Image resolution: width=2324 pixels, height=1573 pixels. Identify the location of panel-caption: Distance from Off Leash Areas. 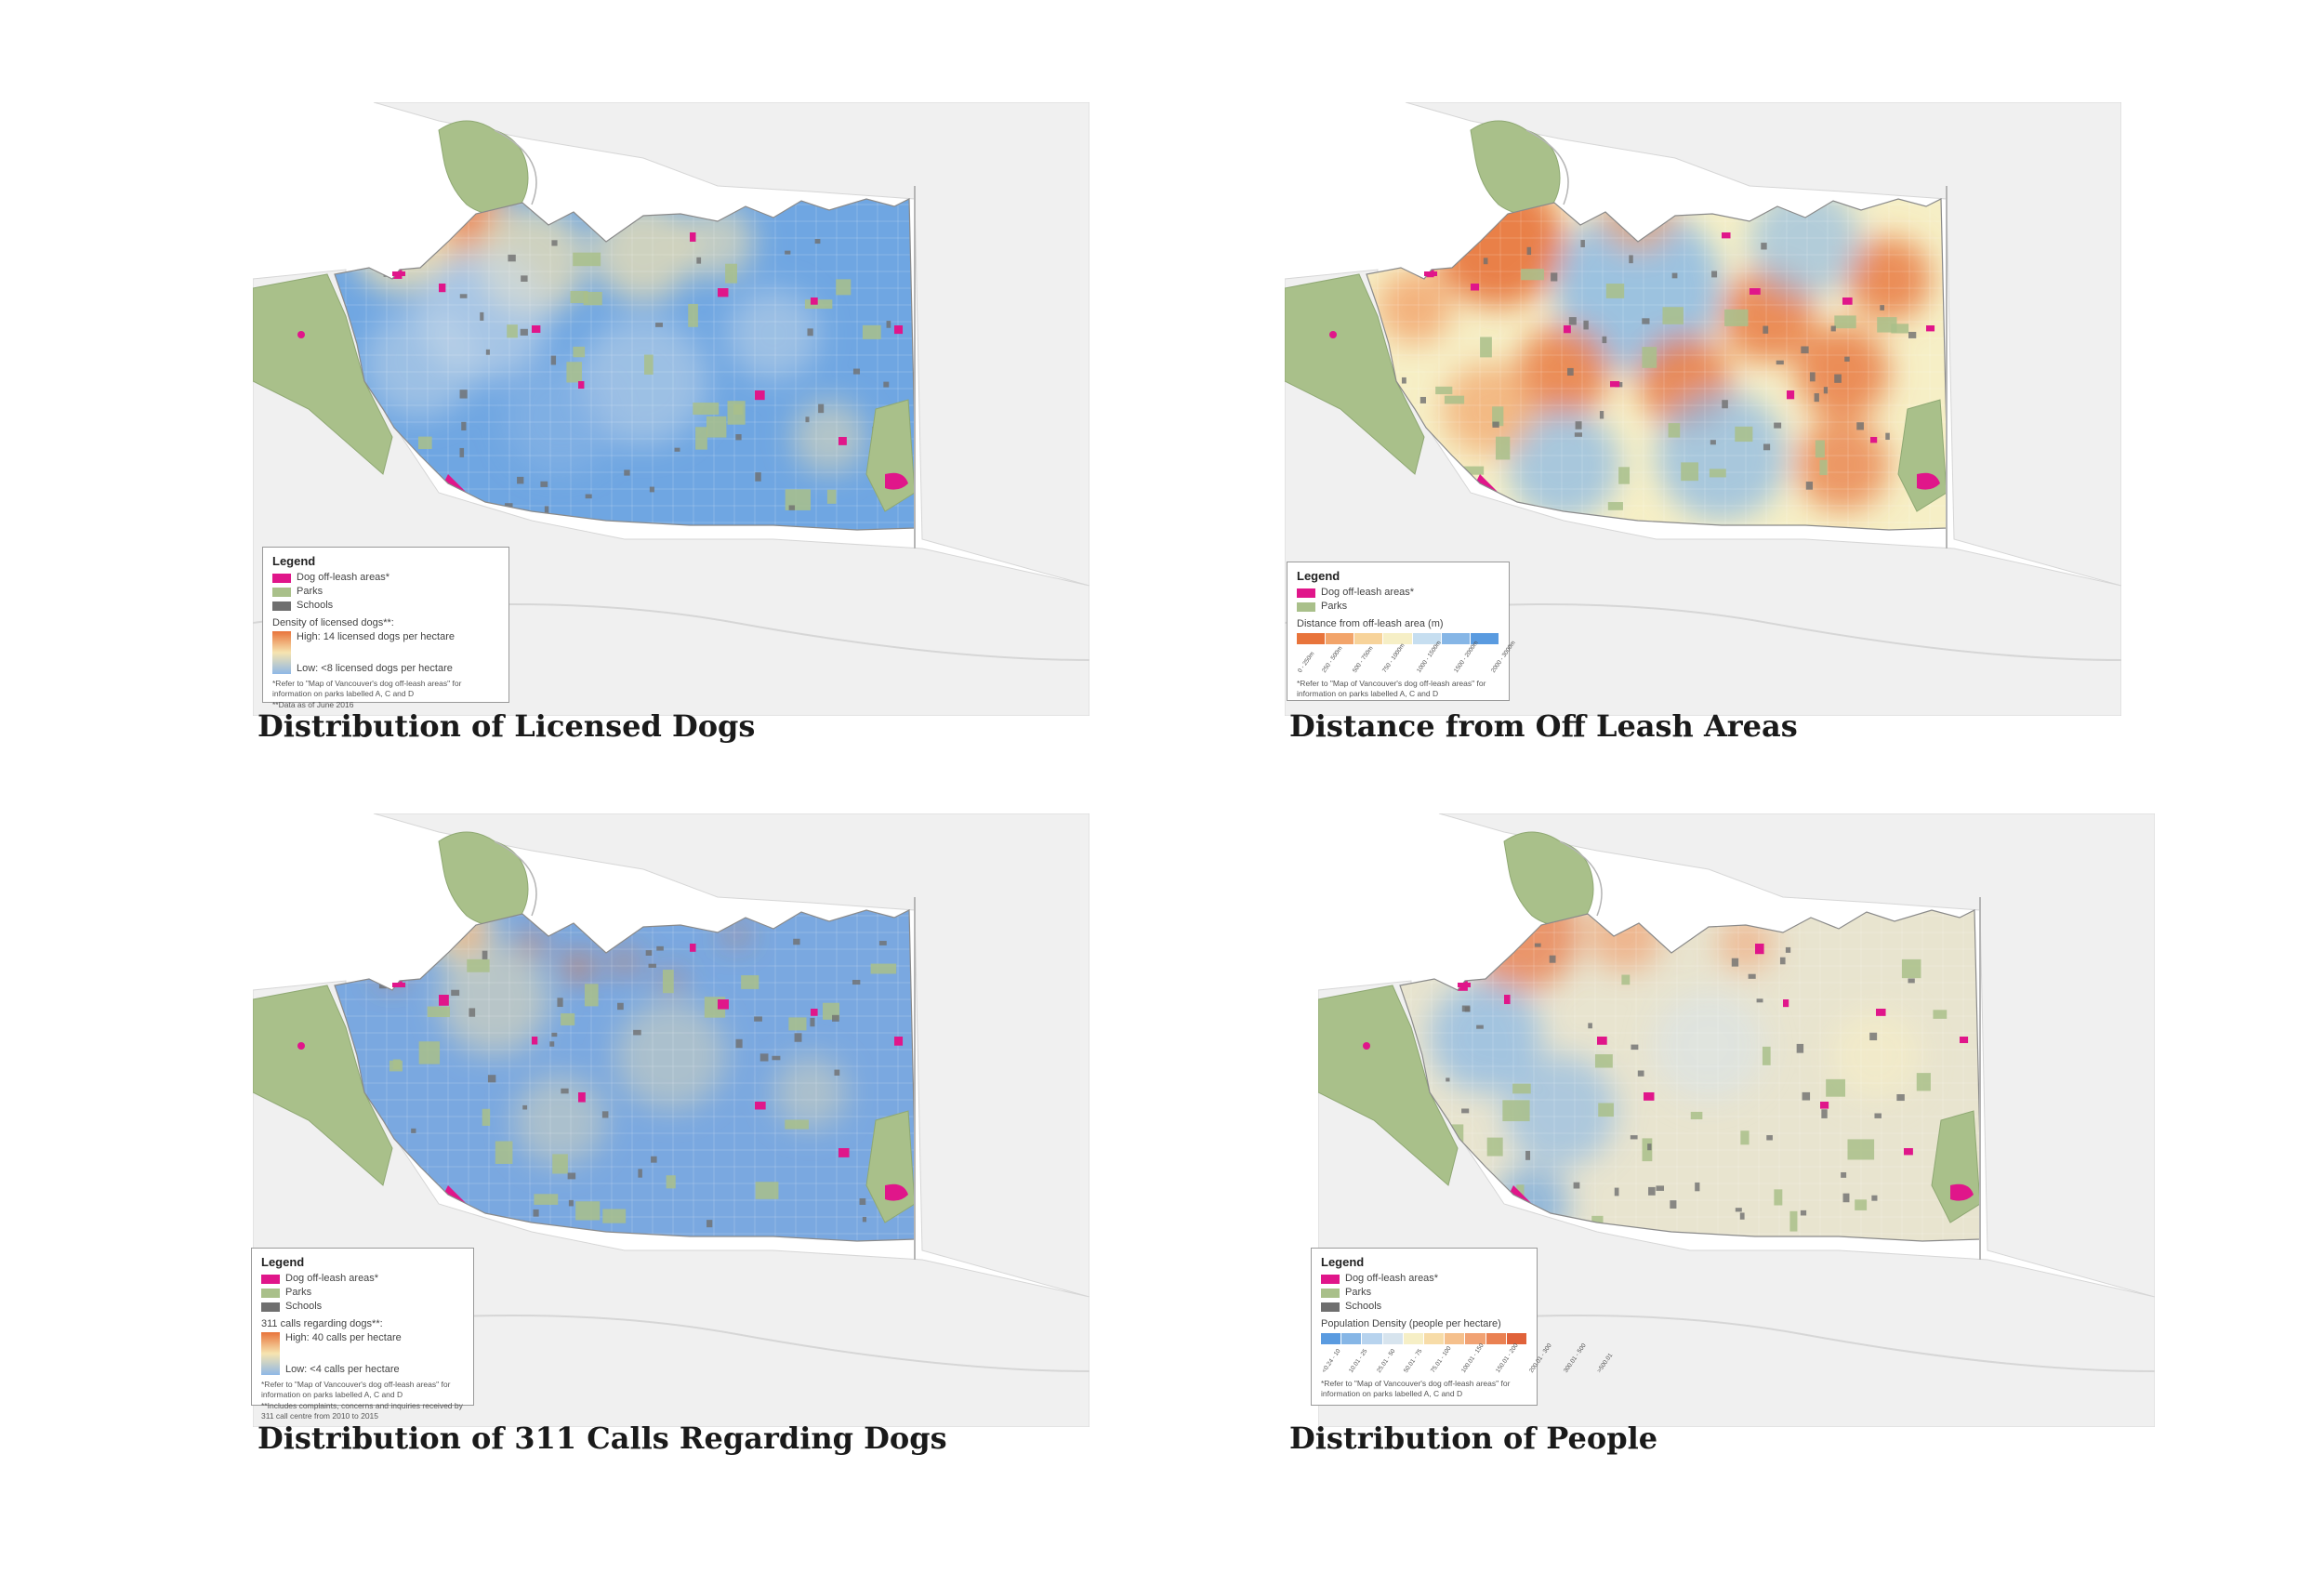
(1543, 726).